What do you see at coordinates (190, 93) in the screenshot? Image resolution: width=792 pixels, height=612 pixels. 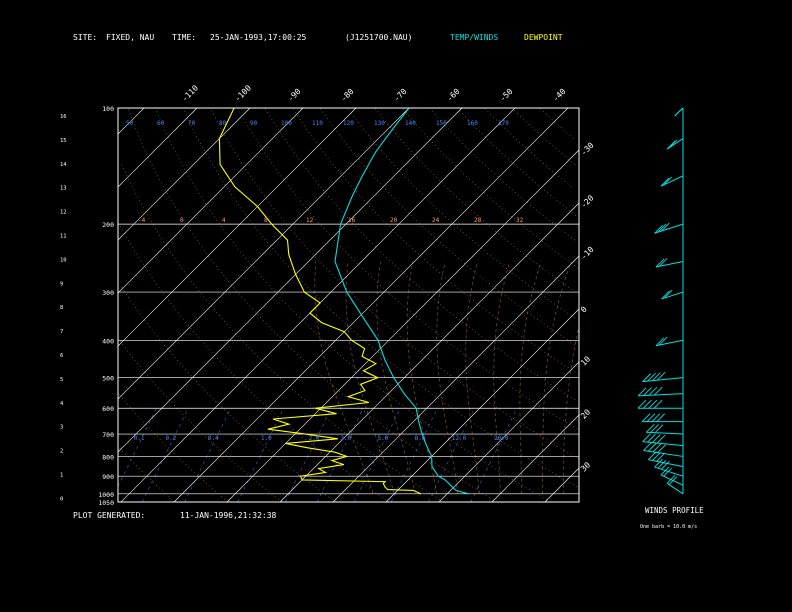 I see `isotherm-top-label: -110` at bounding box center [190, 93].